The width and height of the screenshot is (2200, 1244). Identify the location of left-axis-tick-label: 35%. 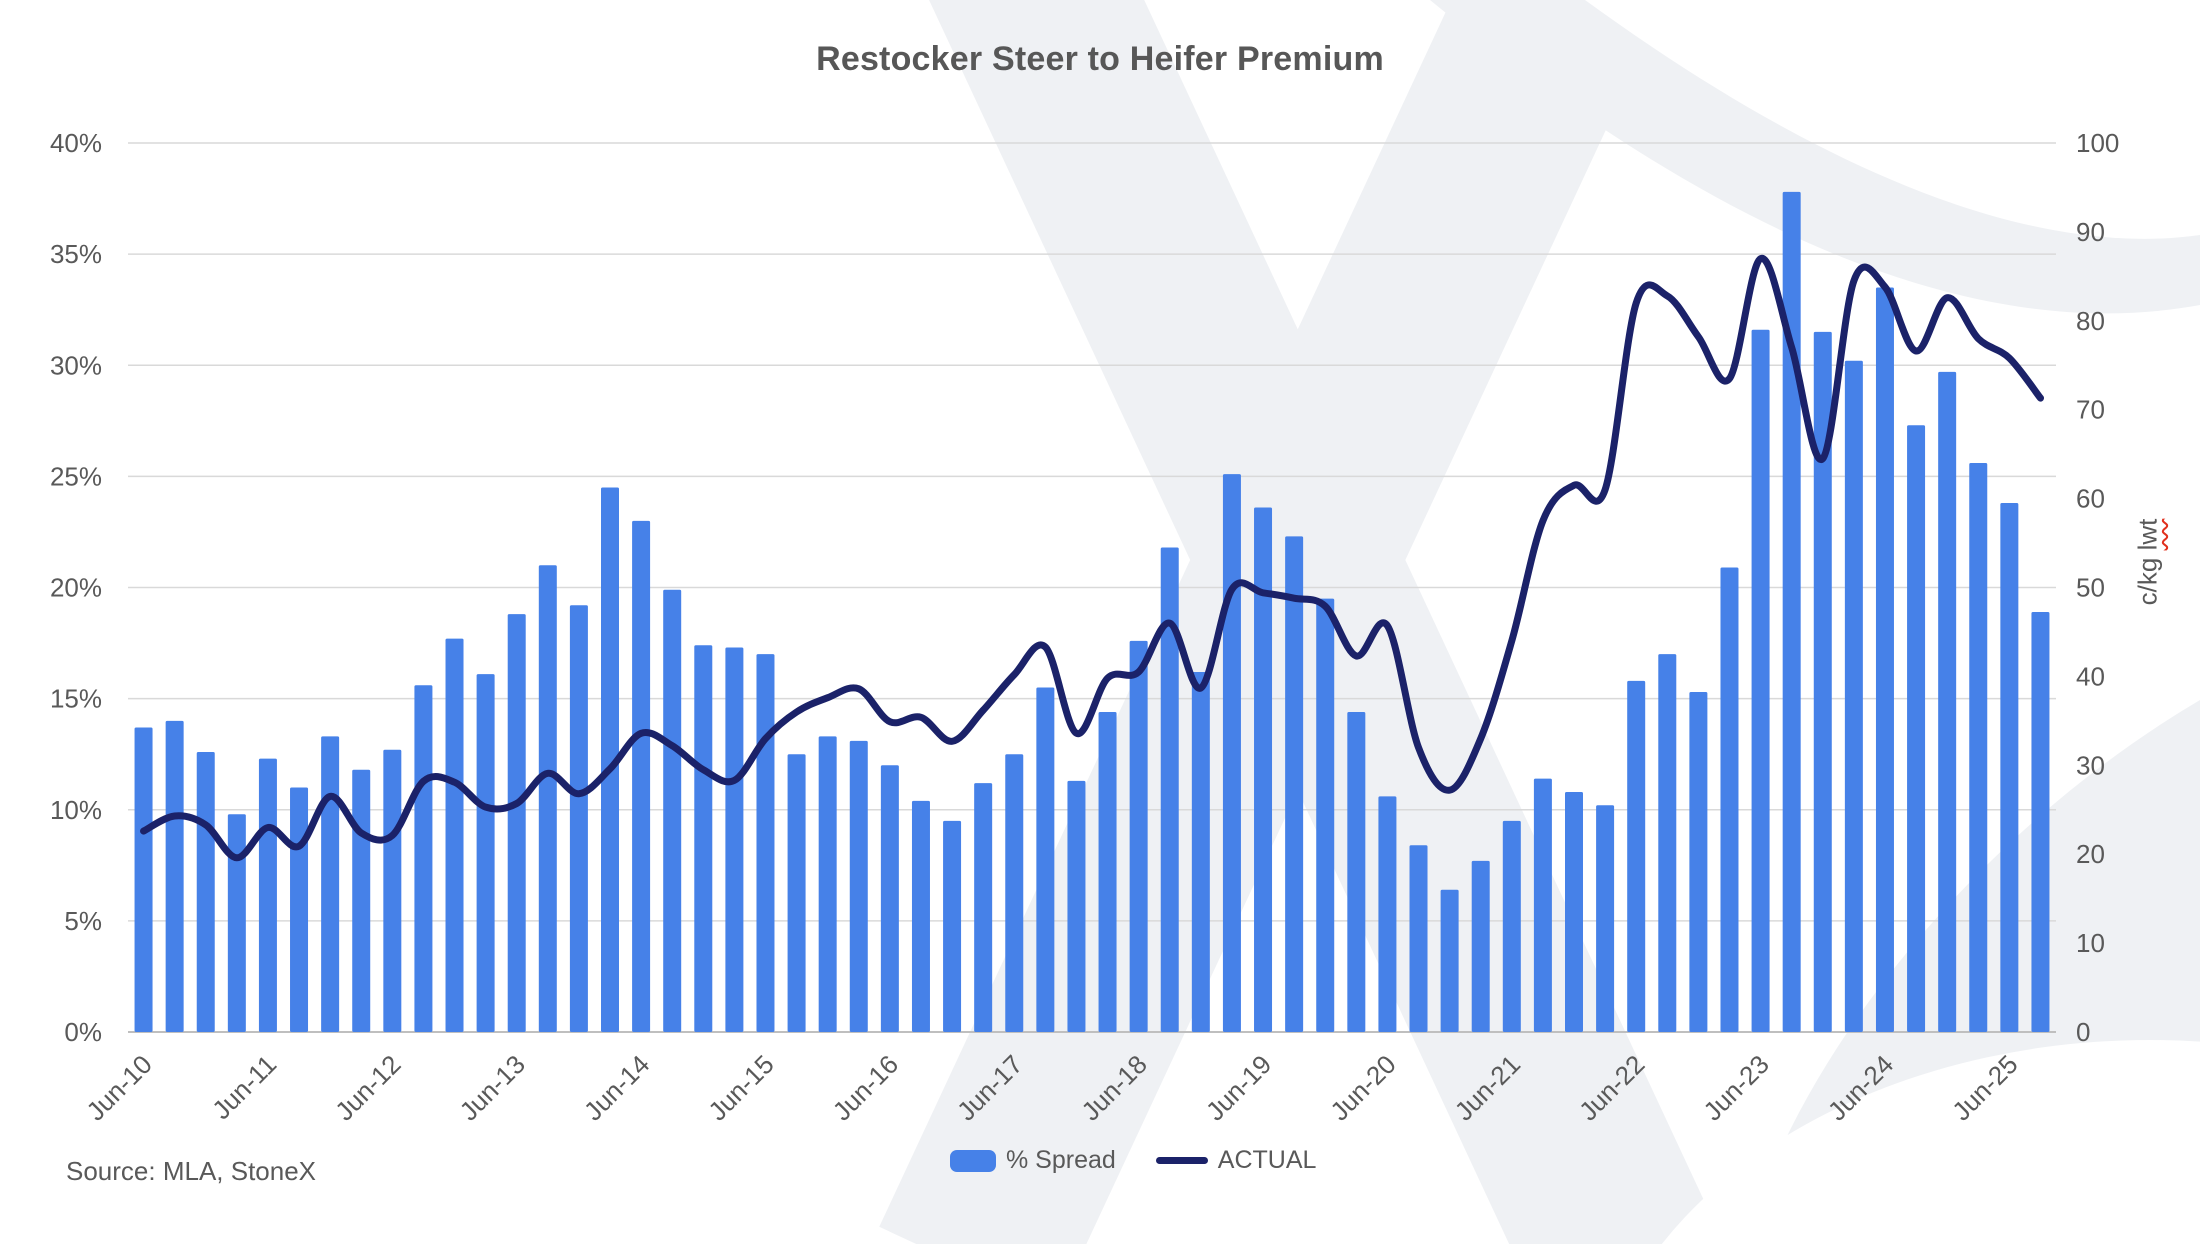
(76, 254).